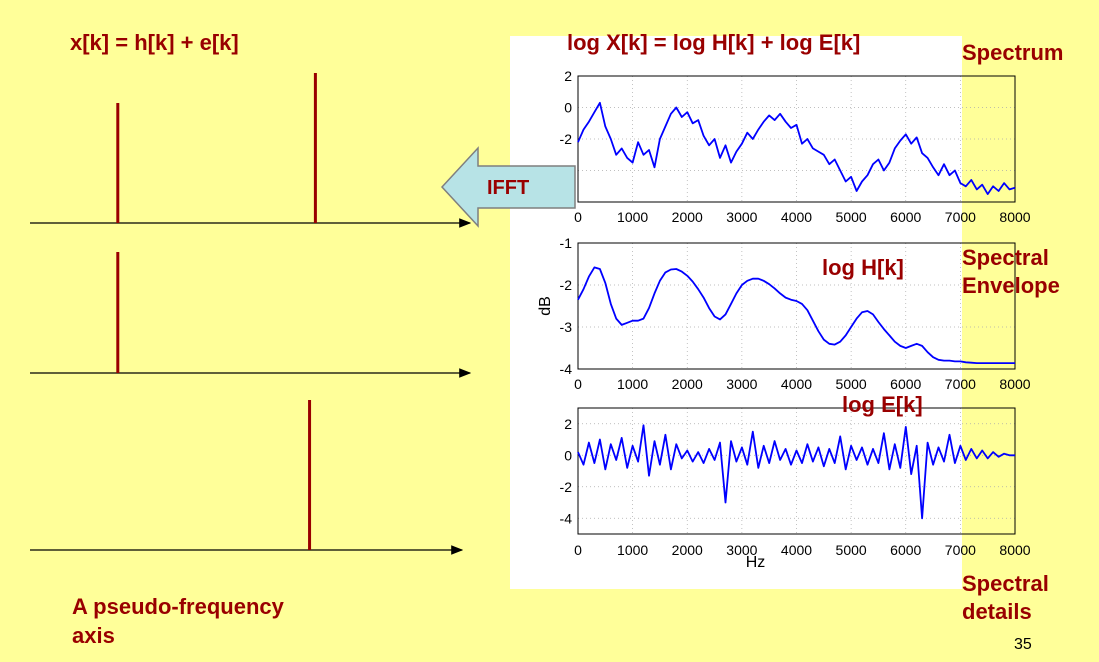 This screenshot has width=1099, height=662. I want to click on spectrum-xtick-label-5: 5000, so click(851, 217).